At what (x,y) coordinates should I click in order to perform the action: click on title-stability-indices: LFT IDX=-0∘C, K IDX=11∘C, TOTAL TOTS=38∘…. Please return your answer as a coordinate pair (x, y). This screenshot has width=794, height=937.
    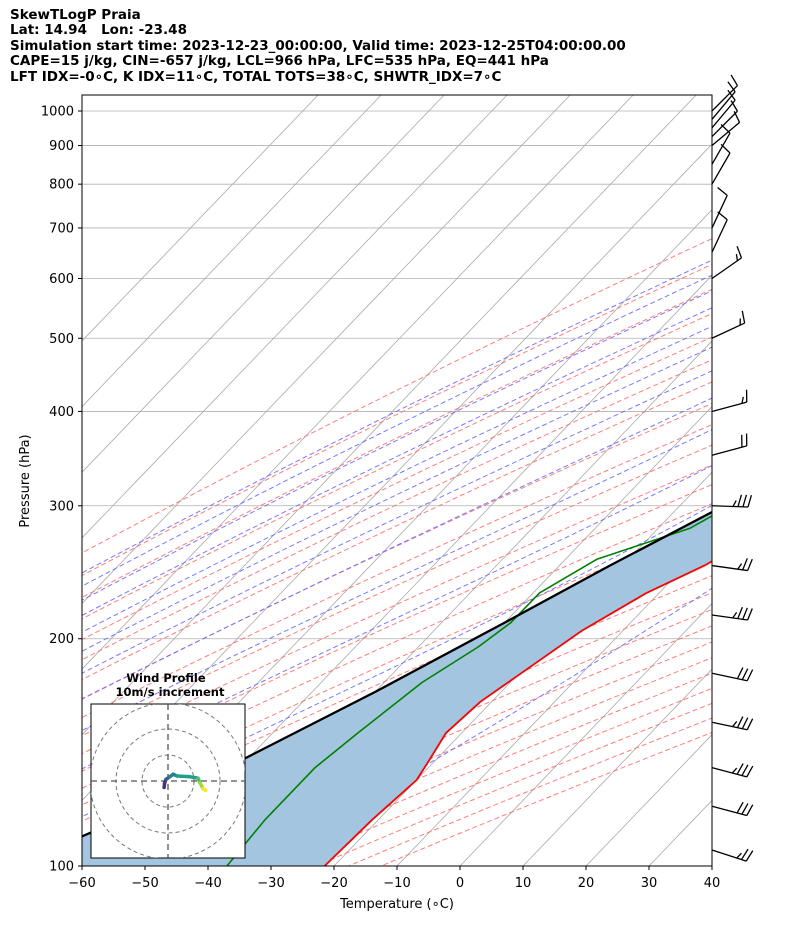
    Looking at the image, I should click on (256, 76).